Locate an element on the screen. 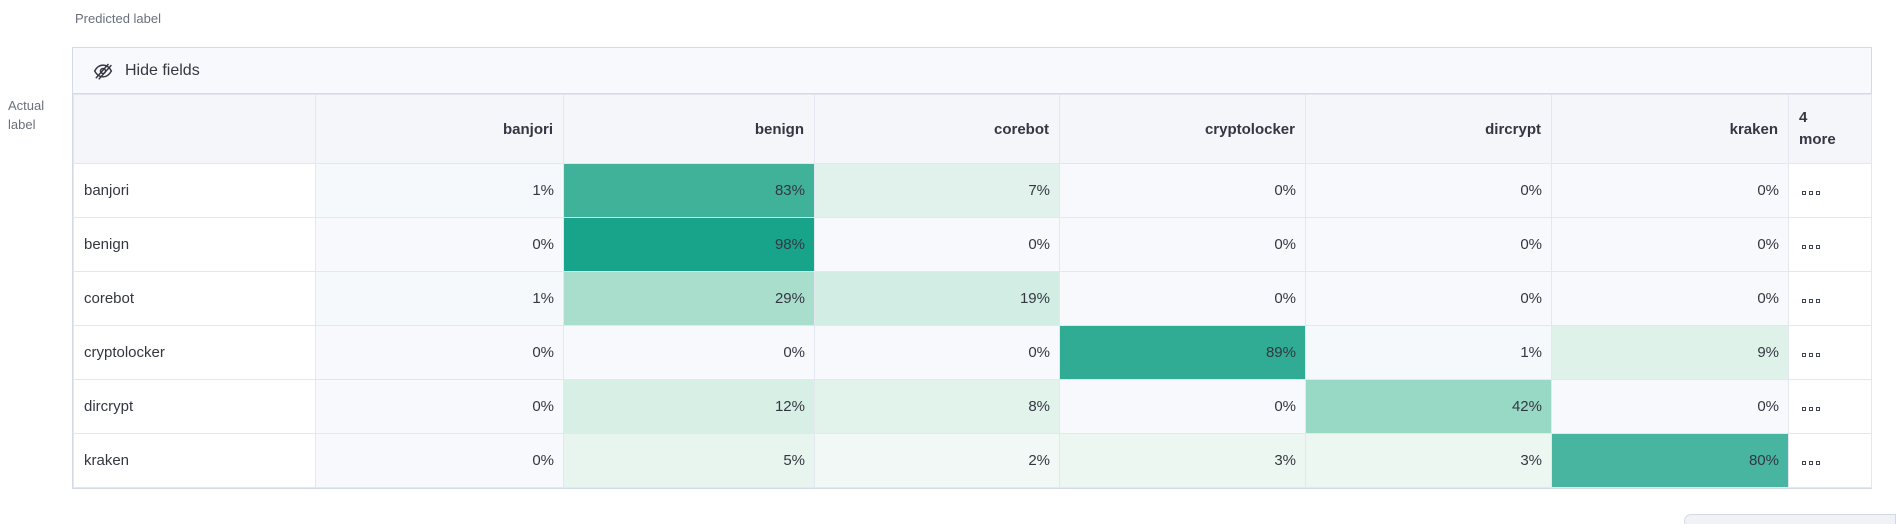 The height and width of the screenshot is (524, 1896). row-label: dircrypt is located at coordinates (194, 406).